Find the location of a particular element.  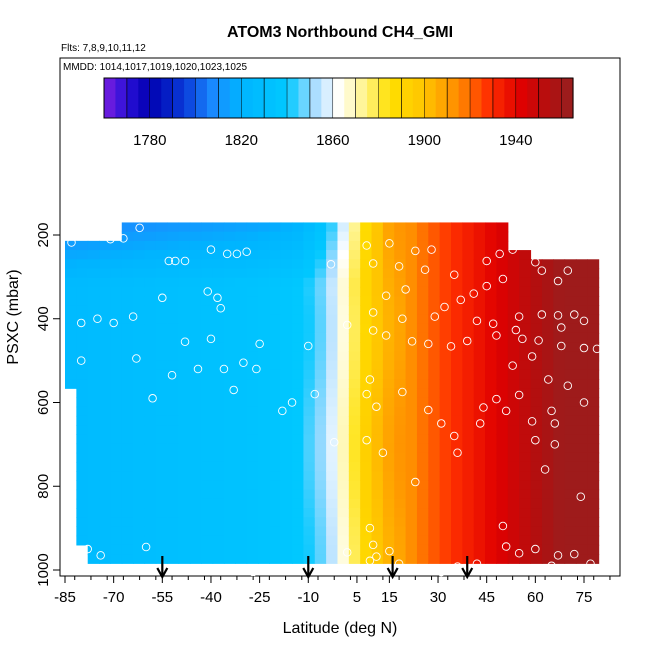

y-axis-label: PSXC (mbar) is located at coordinates (13, 316).